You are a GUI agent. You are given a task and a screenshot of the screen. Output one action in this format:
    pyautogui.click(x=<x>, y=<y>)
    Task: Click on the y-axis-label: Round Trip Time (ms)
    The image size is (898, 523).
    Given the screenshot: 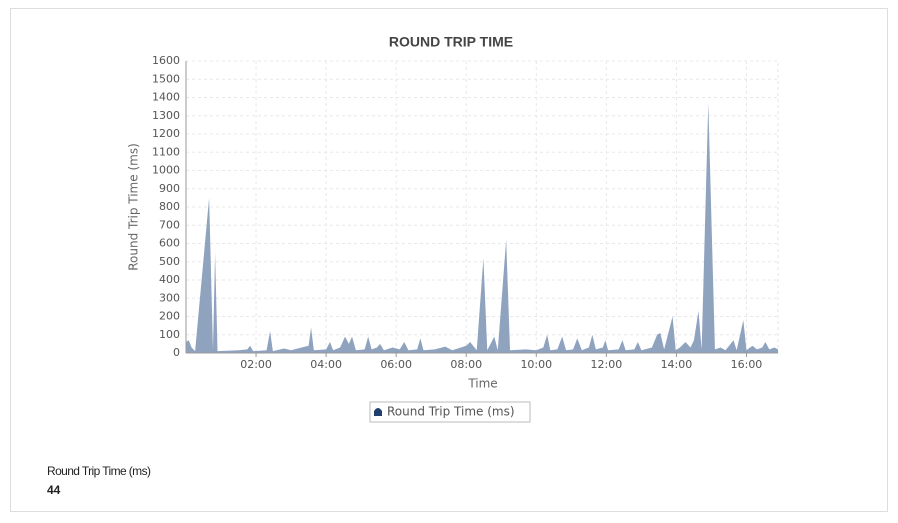 What is the action you would take?
    pyautogui.click(x=134, y=207)
    